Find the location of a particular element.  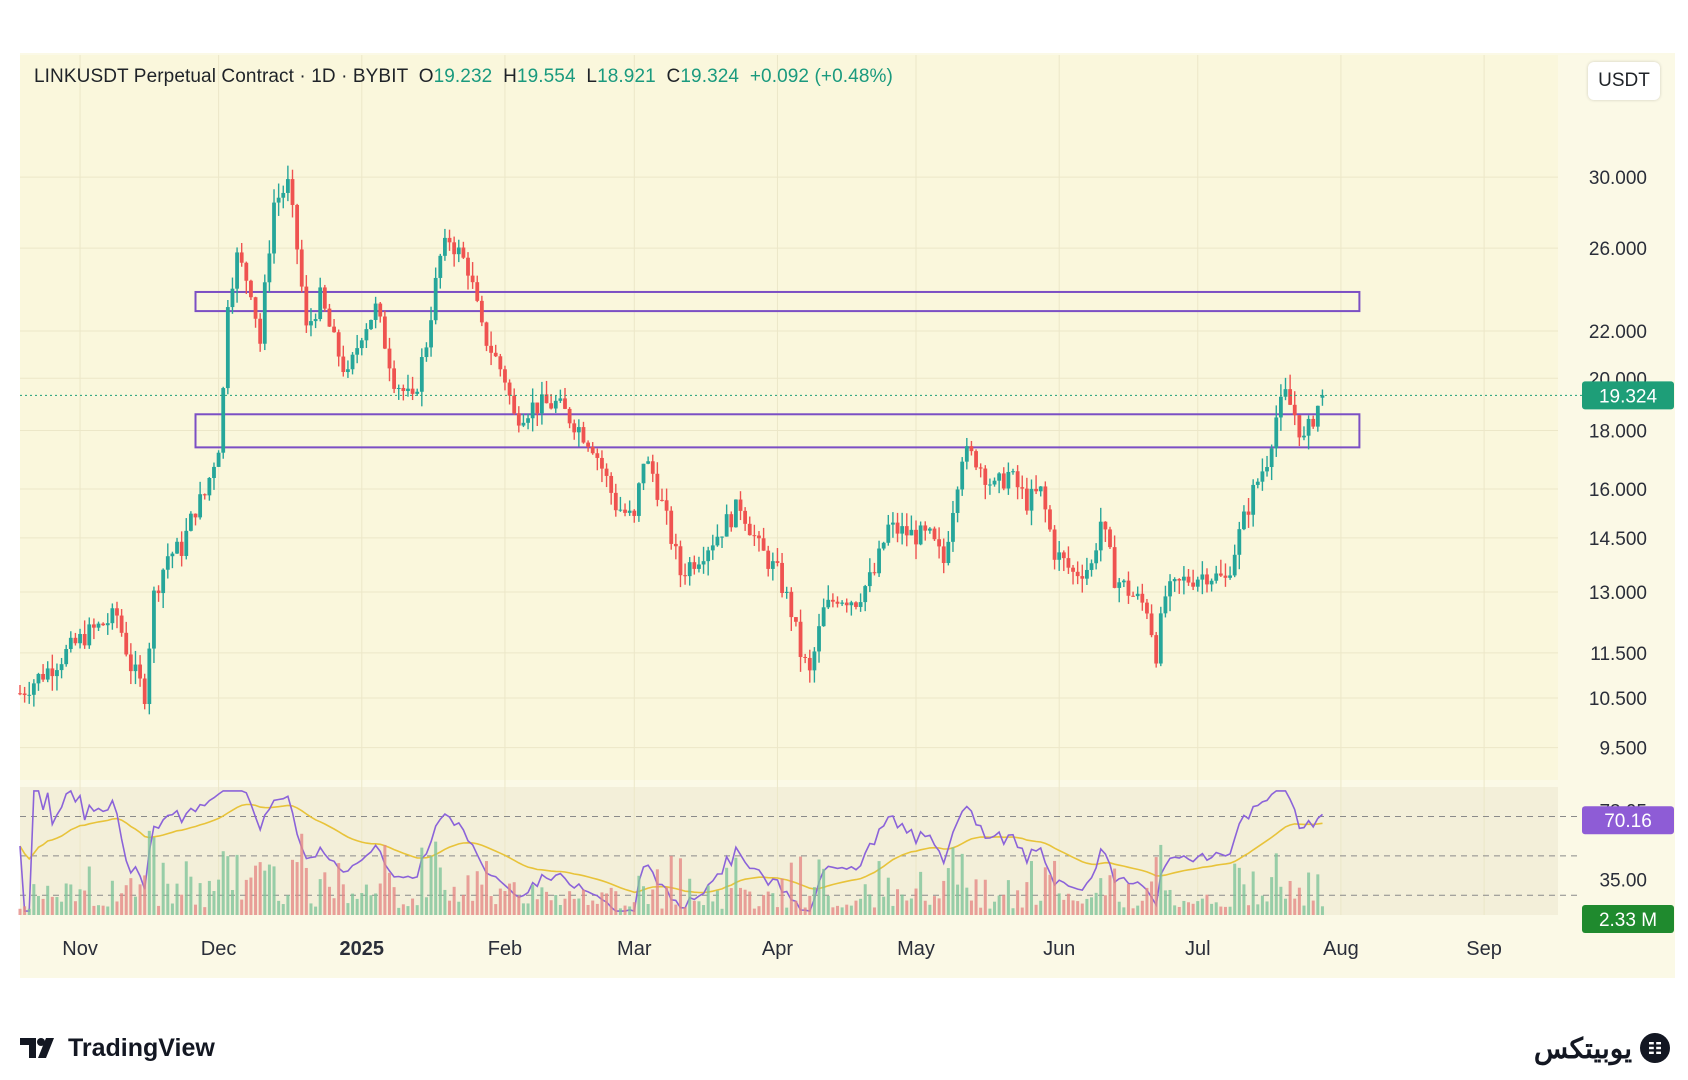

change-value: +0.092 (+0.48%) is located at coordinates (821, 76).